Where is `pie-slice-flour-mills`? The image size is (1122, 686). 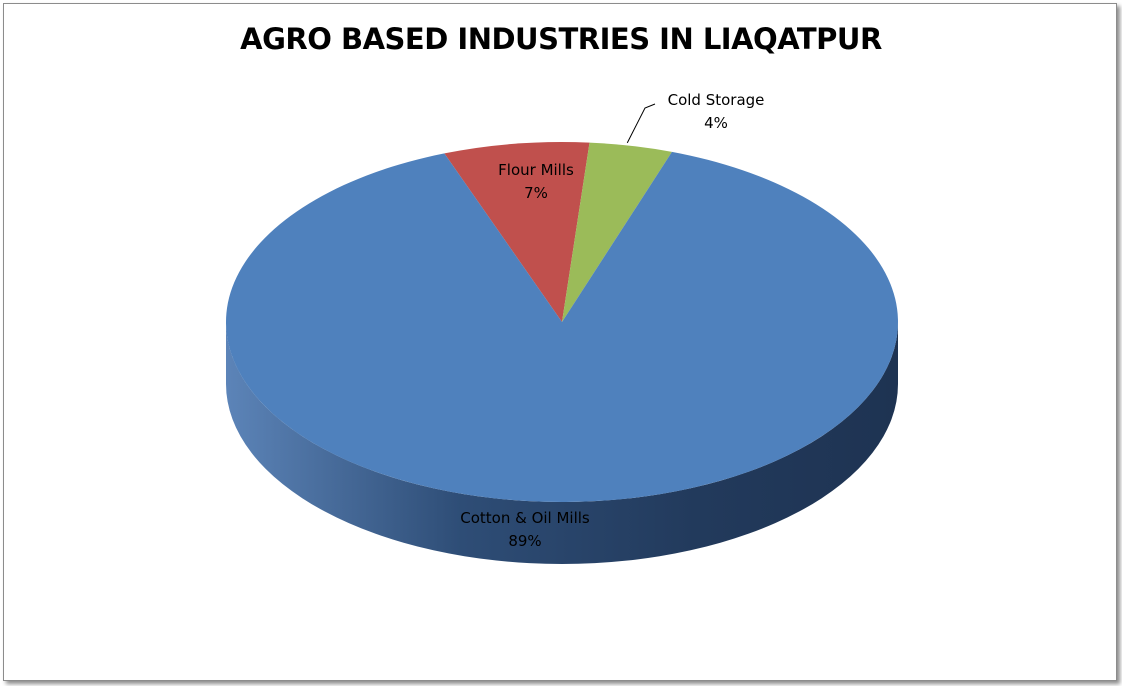 pie-slice-flour-mills is located at coordinates (517, 232).